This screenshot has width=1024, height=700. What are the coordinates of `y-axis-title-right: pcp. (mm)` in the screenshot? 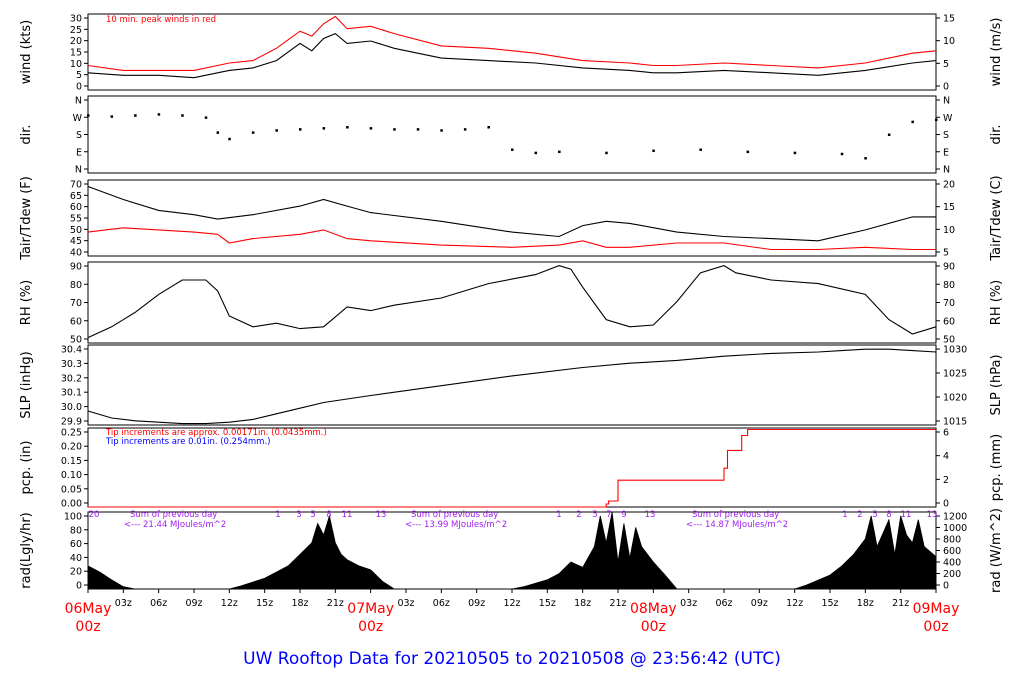 It's located at (996, 467).